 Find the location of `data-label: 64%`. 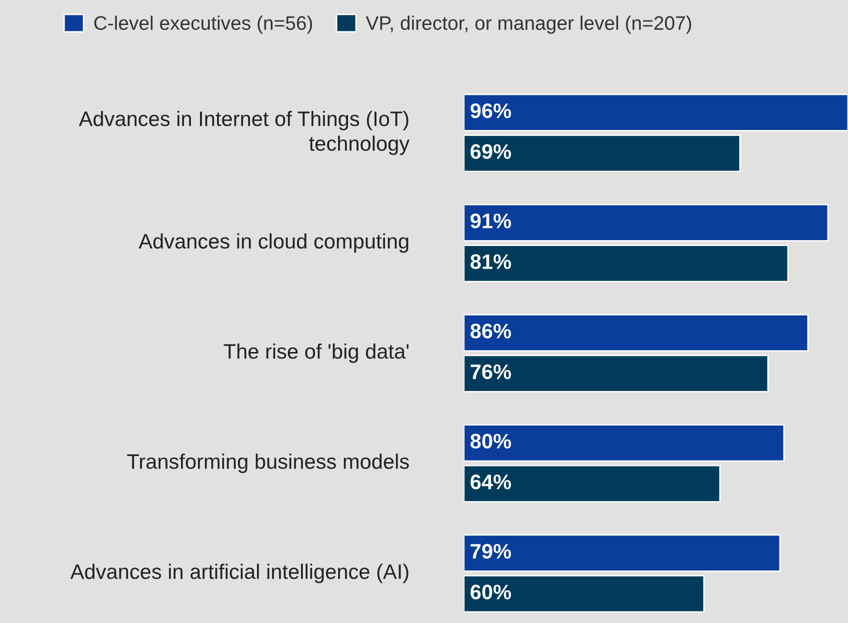

data-label: 64% is located at coordinates (491, 482).